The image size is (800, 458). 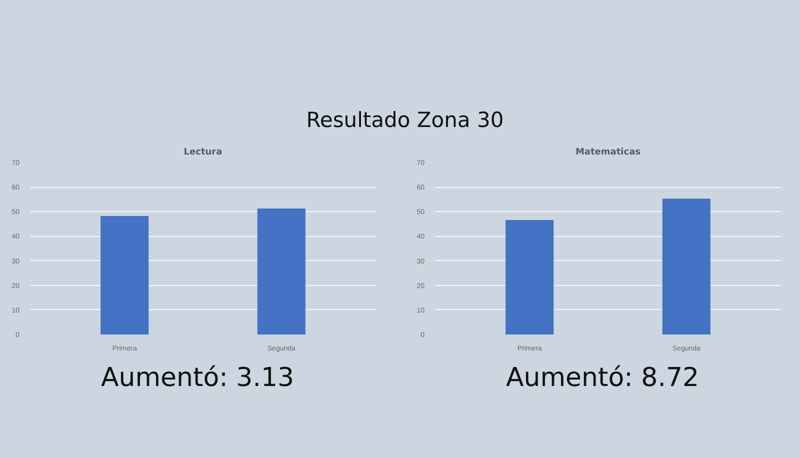 What do you see at coordinates (405, 120) in the screenshot?
I see `text: Resultado Zona 30` at bounding box center [405, 120].